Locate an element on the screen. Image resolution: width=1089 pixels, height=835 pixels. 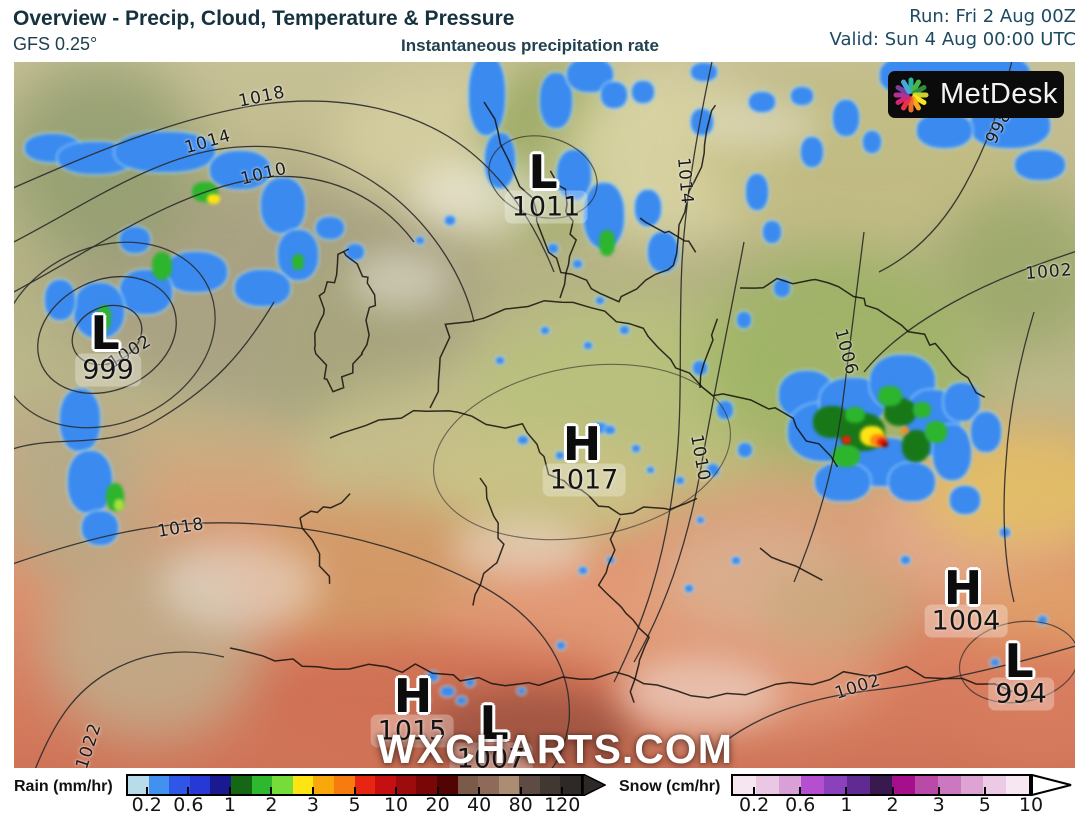
run-time: Run: Fri 2 Aug 00Z is located at coordinates (992, 16).